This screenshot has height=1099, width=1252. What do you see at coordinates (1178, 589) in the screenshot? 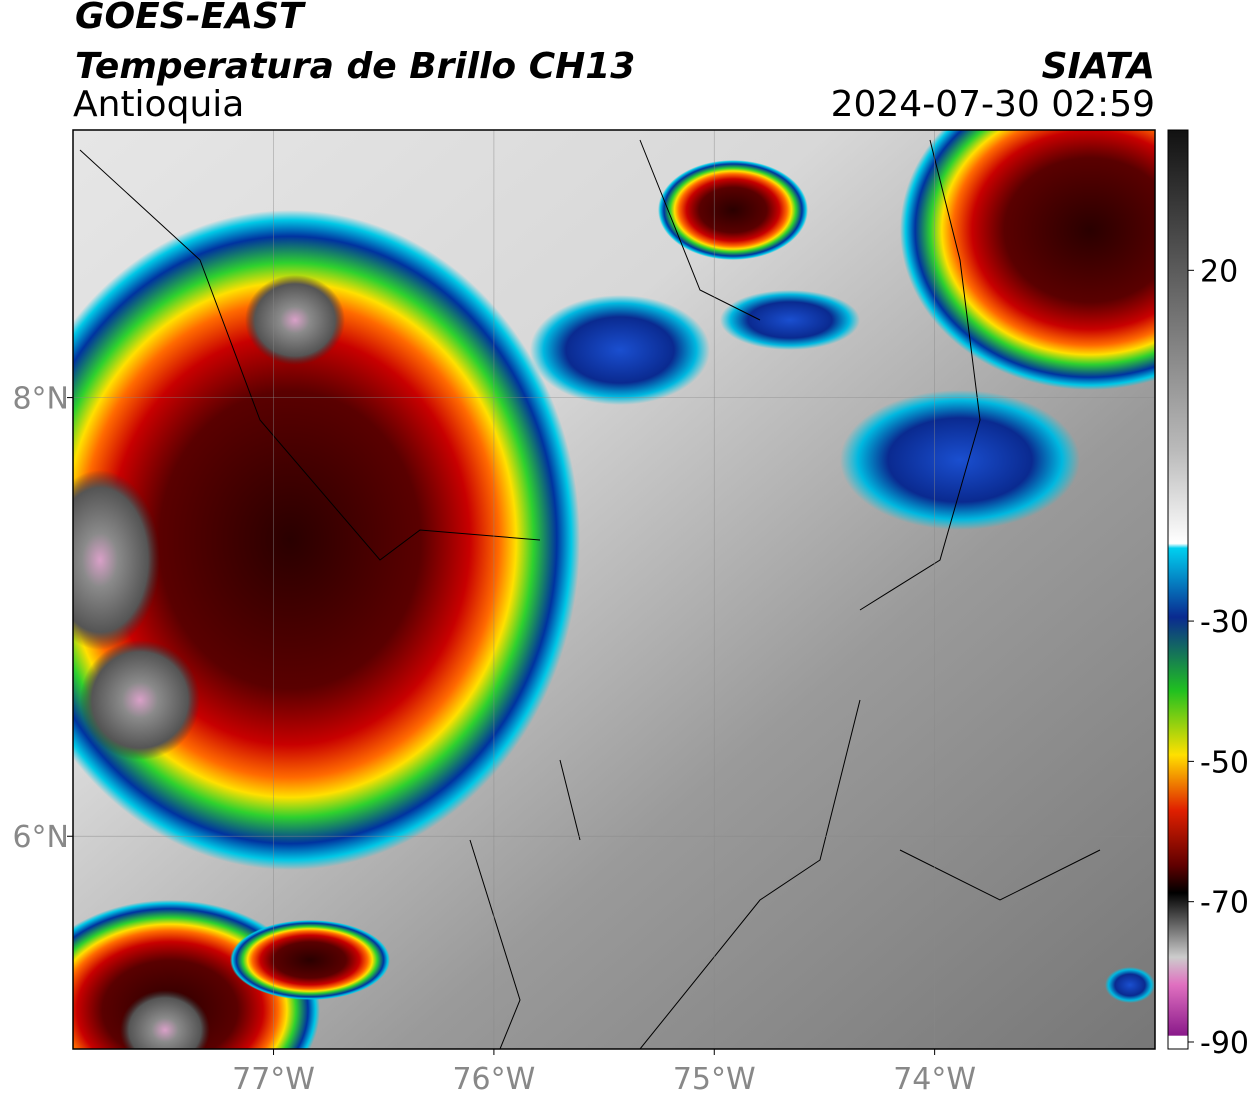
I see `colorbar` at bounding box center [1178, 589].